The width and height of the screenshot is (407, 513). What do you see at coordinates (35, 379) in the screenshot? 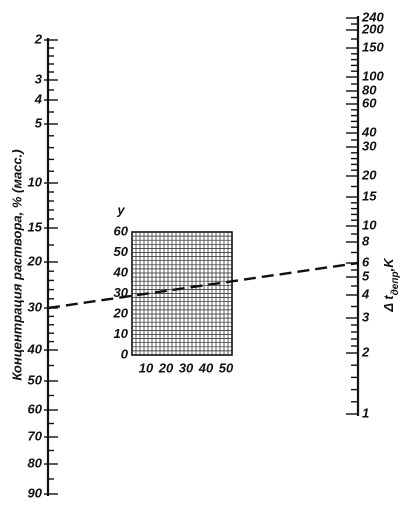
I see `left-scale-label: 50` at bounding box center [35, 379].